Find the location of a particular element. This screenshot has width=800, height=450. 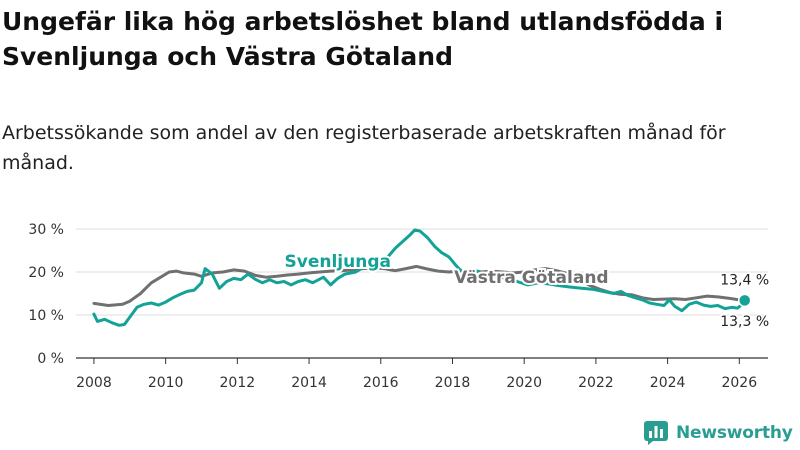

x-tick-label: 2010 is located at coordinates (166, 383).